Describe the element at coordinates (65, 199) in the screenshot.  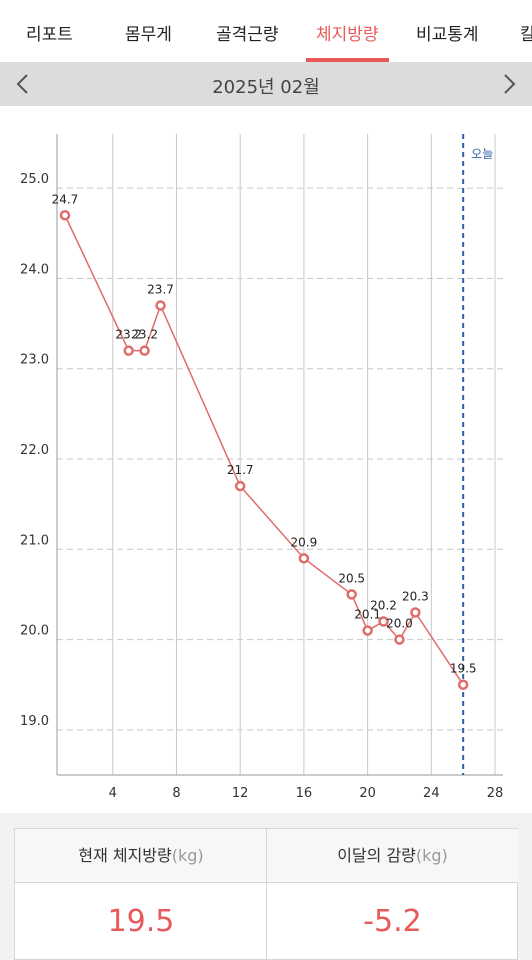
I see `data-label: 24.7` at that location.